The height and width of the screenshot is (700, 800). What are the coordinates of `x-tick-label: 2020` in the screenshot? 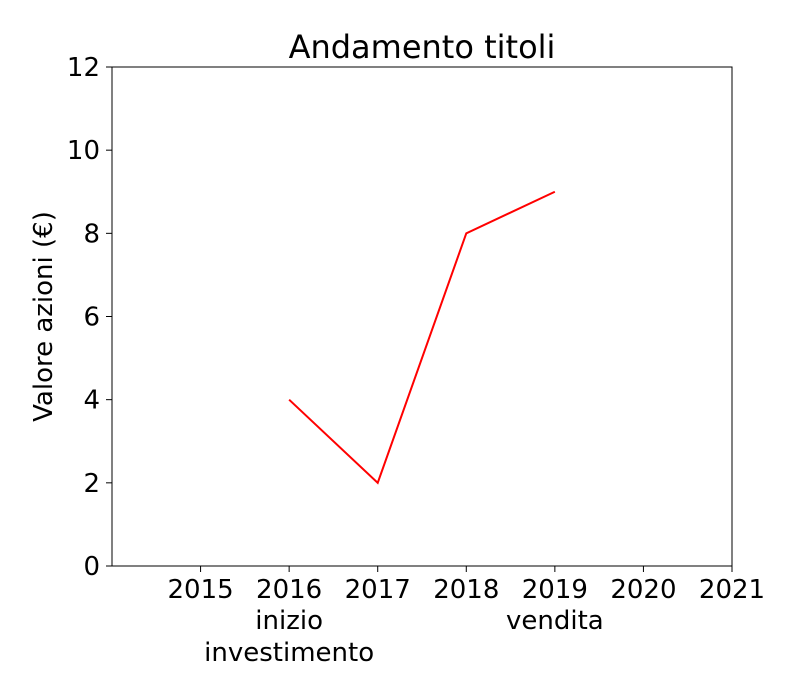 It's located at (643, 590).